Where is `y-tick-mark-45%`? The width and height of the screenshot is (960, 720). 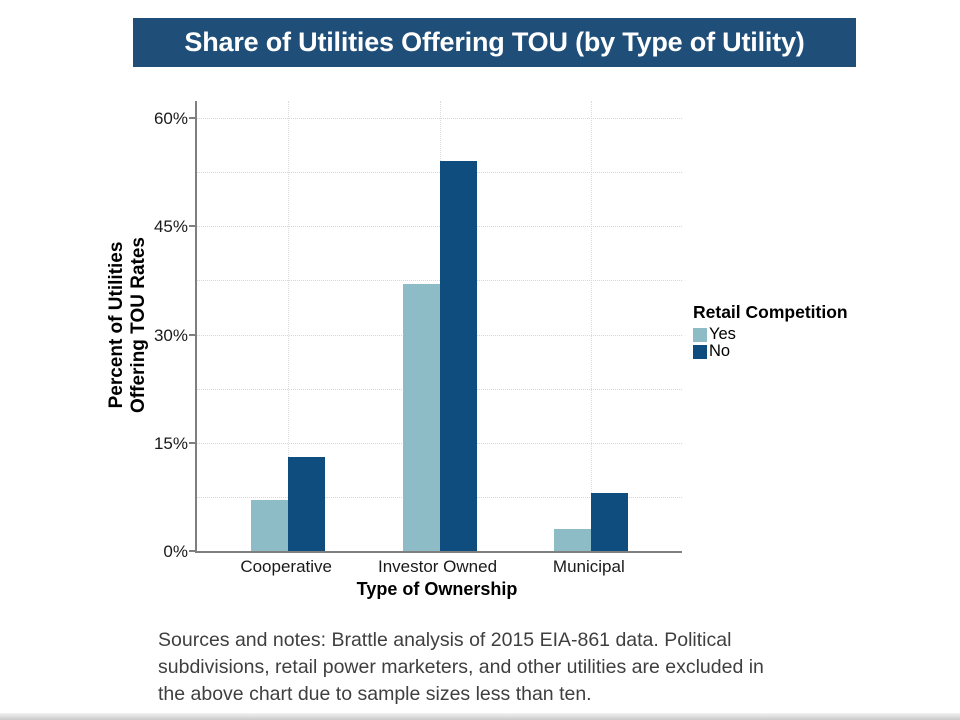
y-tick-mark-45% is located at coordinates (192, 226).